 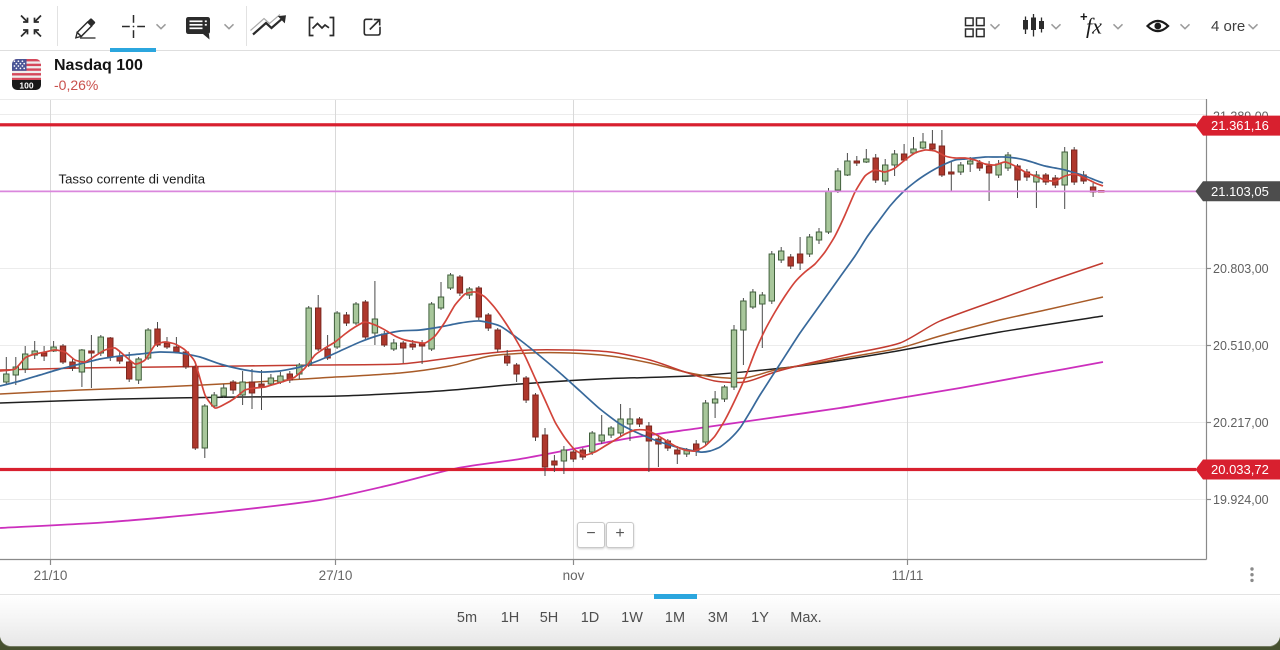 I want to click on svg-text: 21/10, so click(x=51, y=575).